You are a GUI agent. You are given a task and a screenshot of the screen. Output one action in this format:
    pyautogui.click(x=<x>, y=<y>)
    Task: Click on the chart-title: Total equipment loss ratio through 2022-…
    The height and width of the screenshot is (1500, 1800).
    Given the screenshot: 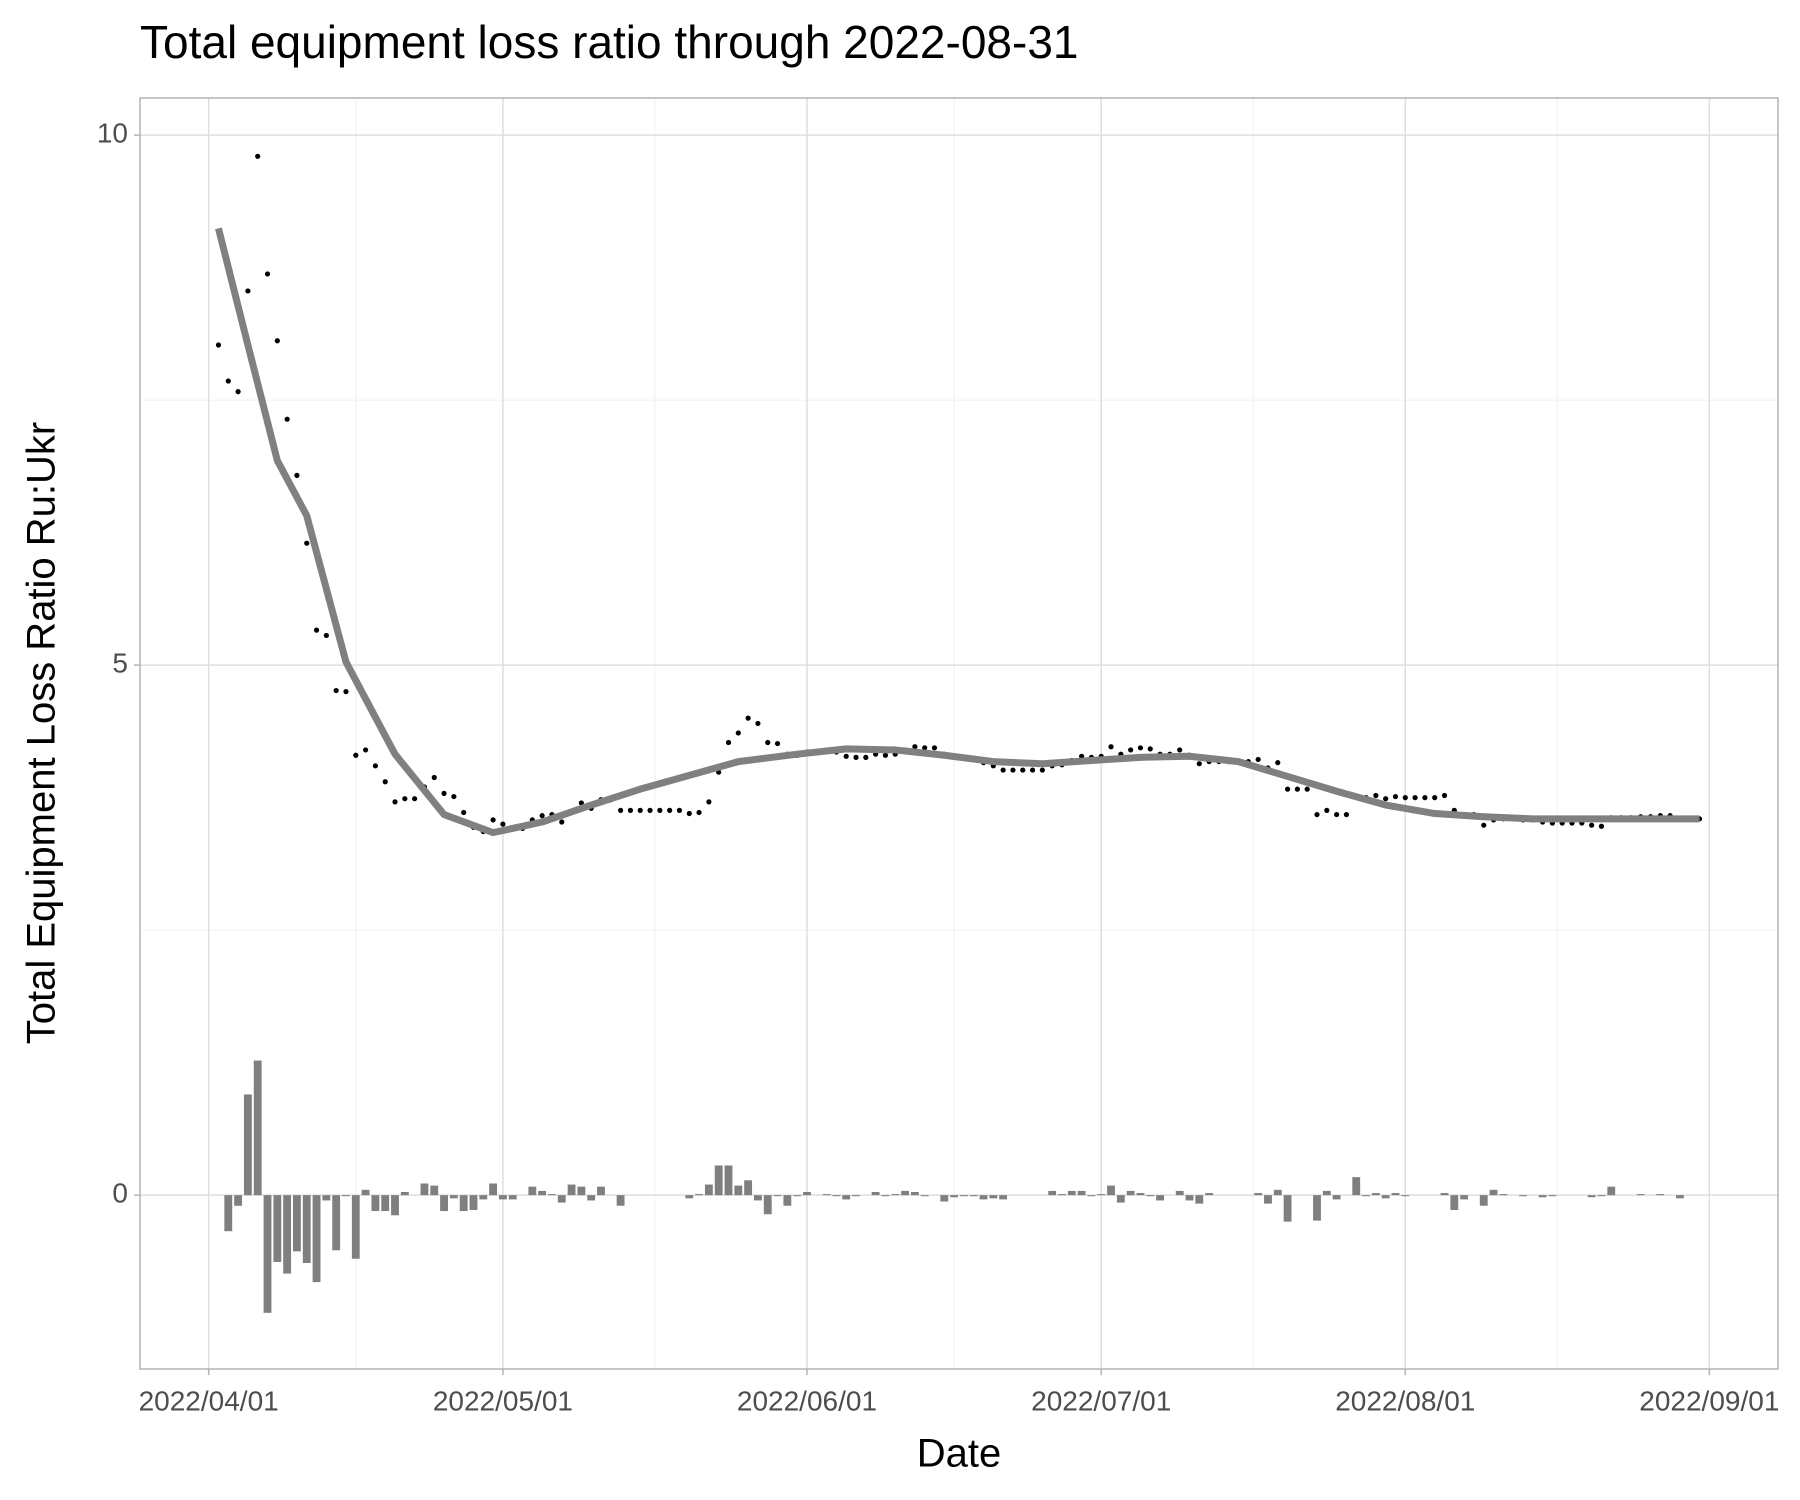 What is the action you would take?
    pyautogui.click(x=609, y=42)
    